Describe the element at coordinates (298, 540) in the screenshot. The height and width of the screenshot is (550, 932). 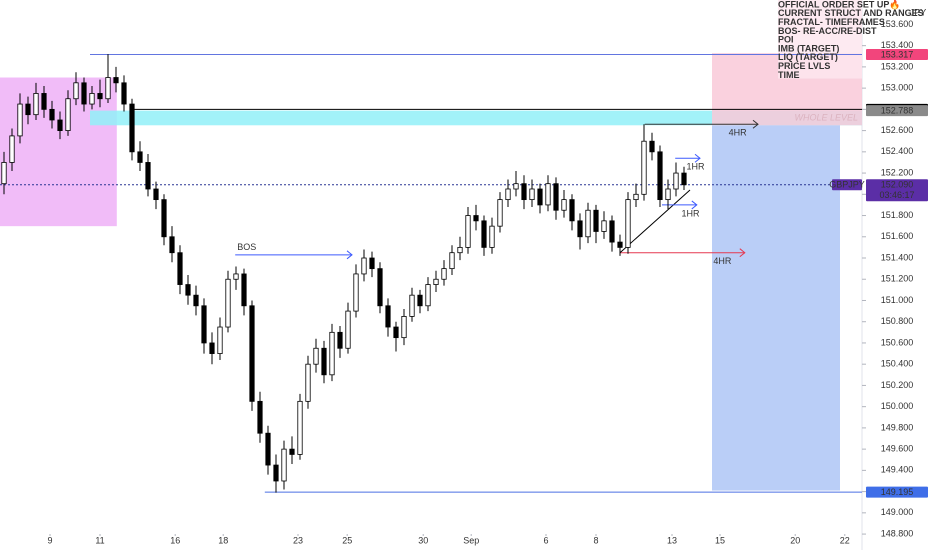
I see `x-tick-label: 23` at that location.